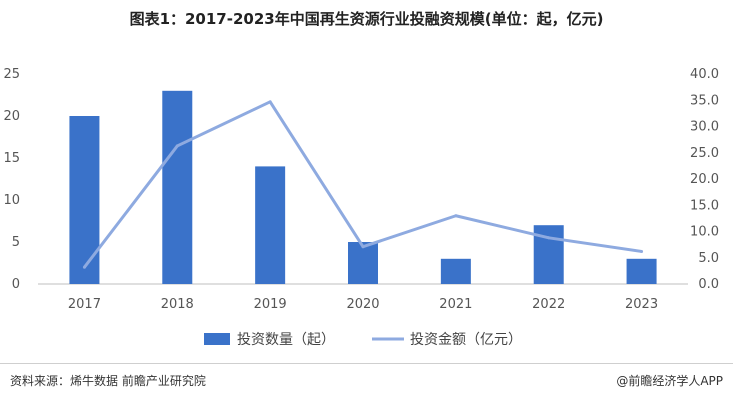 The height and width of the screenshot is (402, 733). I want to click on left-axis-tick-label: 15, so click(11, 158).